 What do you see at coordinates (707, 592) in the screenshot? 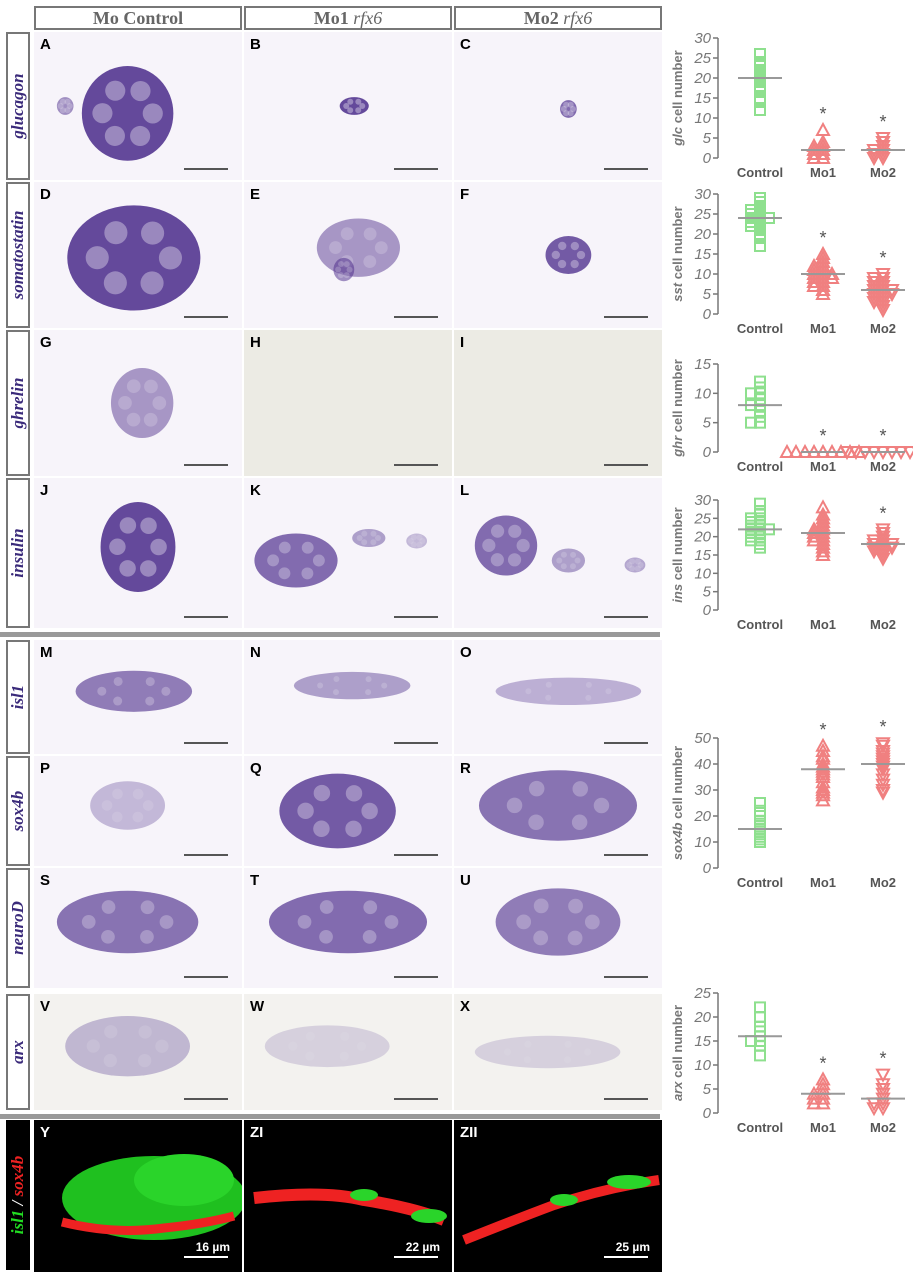
I see `y-tick-label: 5` at bounding box center [707, 592].